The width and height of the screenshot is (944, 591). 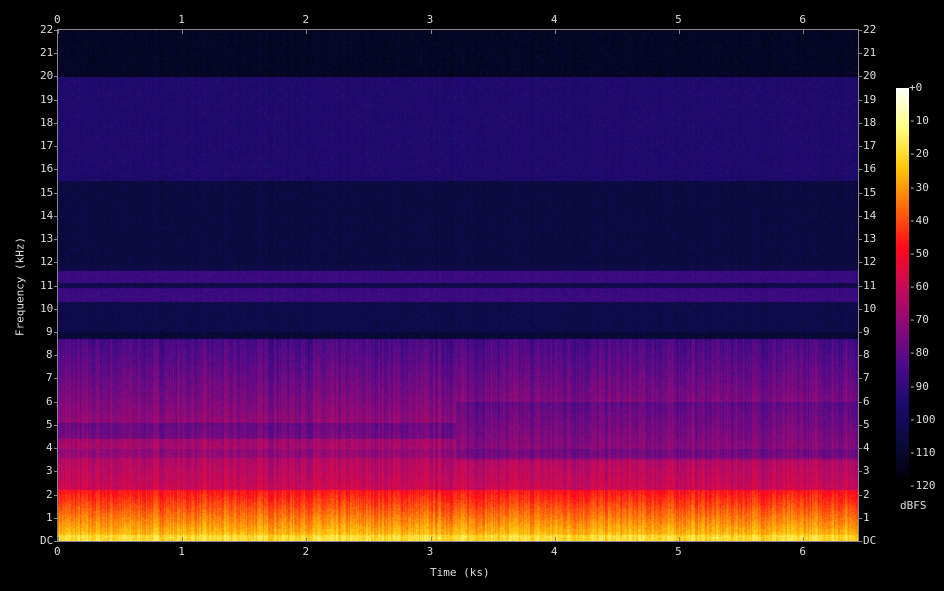 What do you see at coordinates (866, 494) in the screenshot?
I see `y-tick-label-right: 2` at bounding box center [866, 494].